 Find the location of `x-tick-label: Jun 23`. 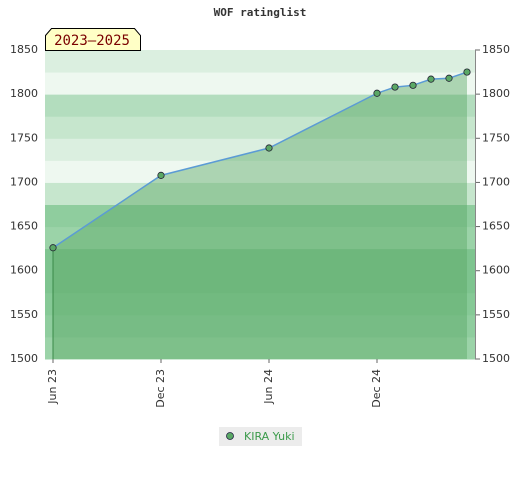

x-tick-label: Jun 23 is located at coordinates (52, 387).